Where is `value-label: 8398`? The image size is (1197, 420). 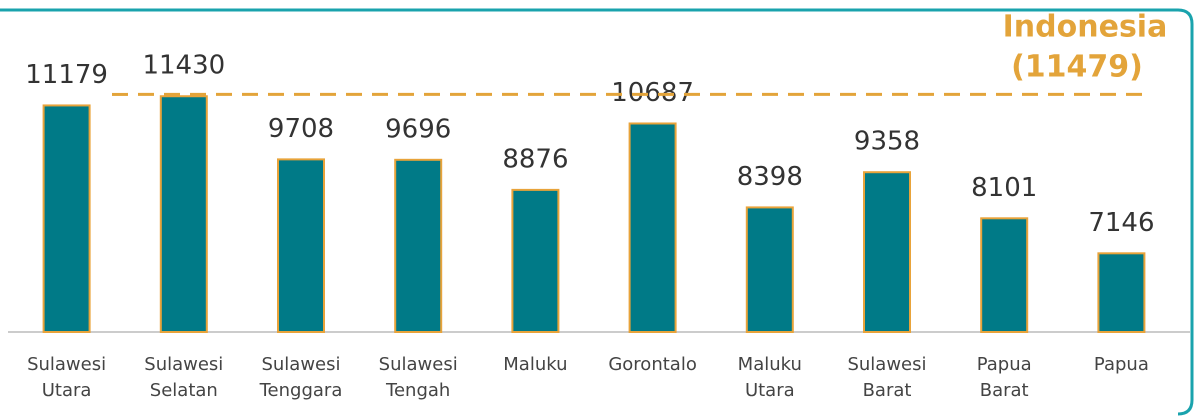 value-label: 8398 is located at coordinates (770, 177).